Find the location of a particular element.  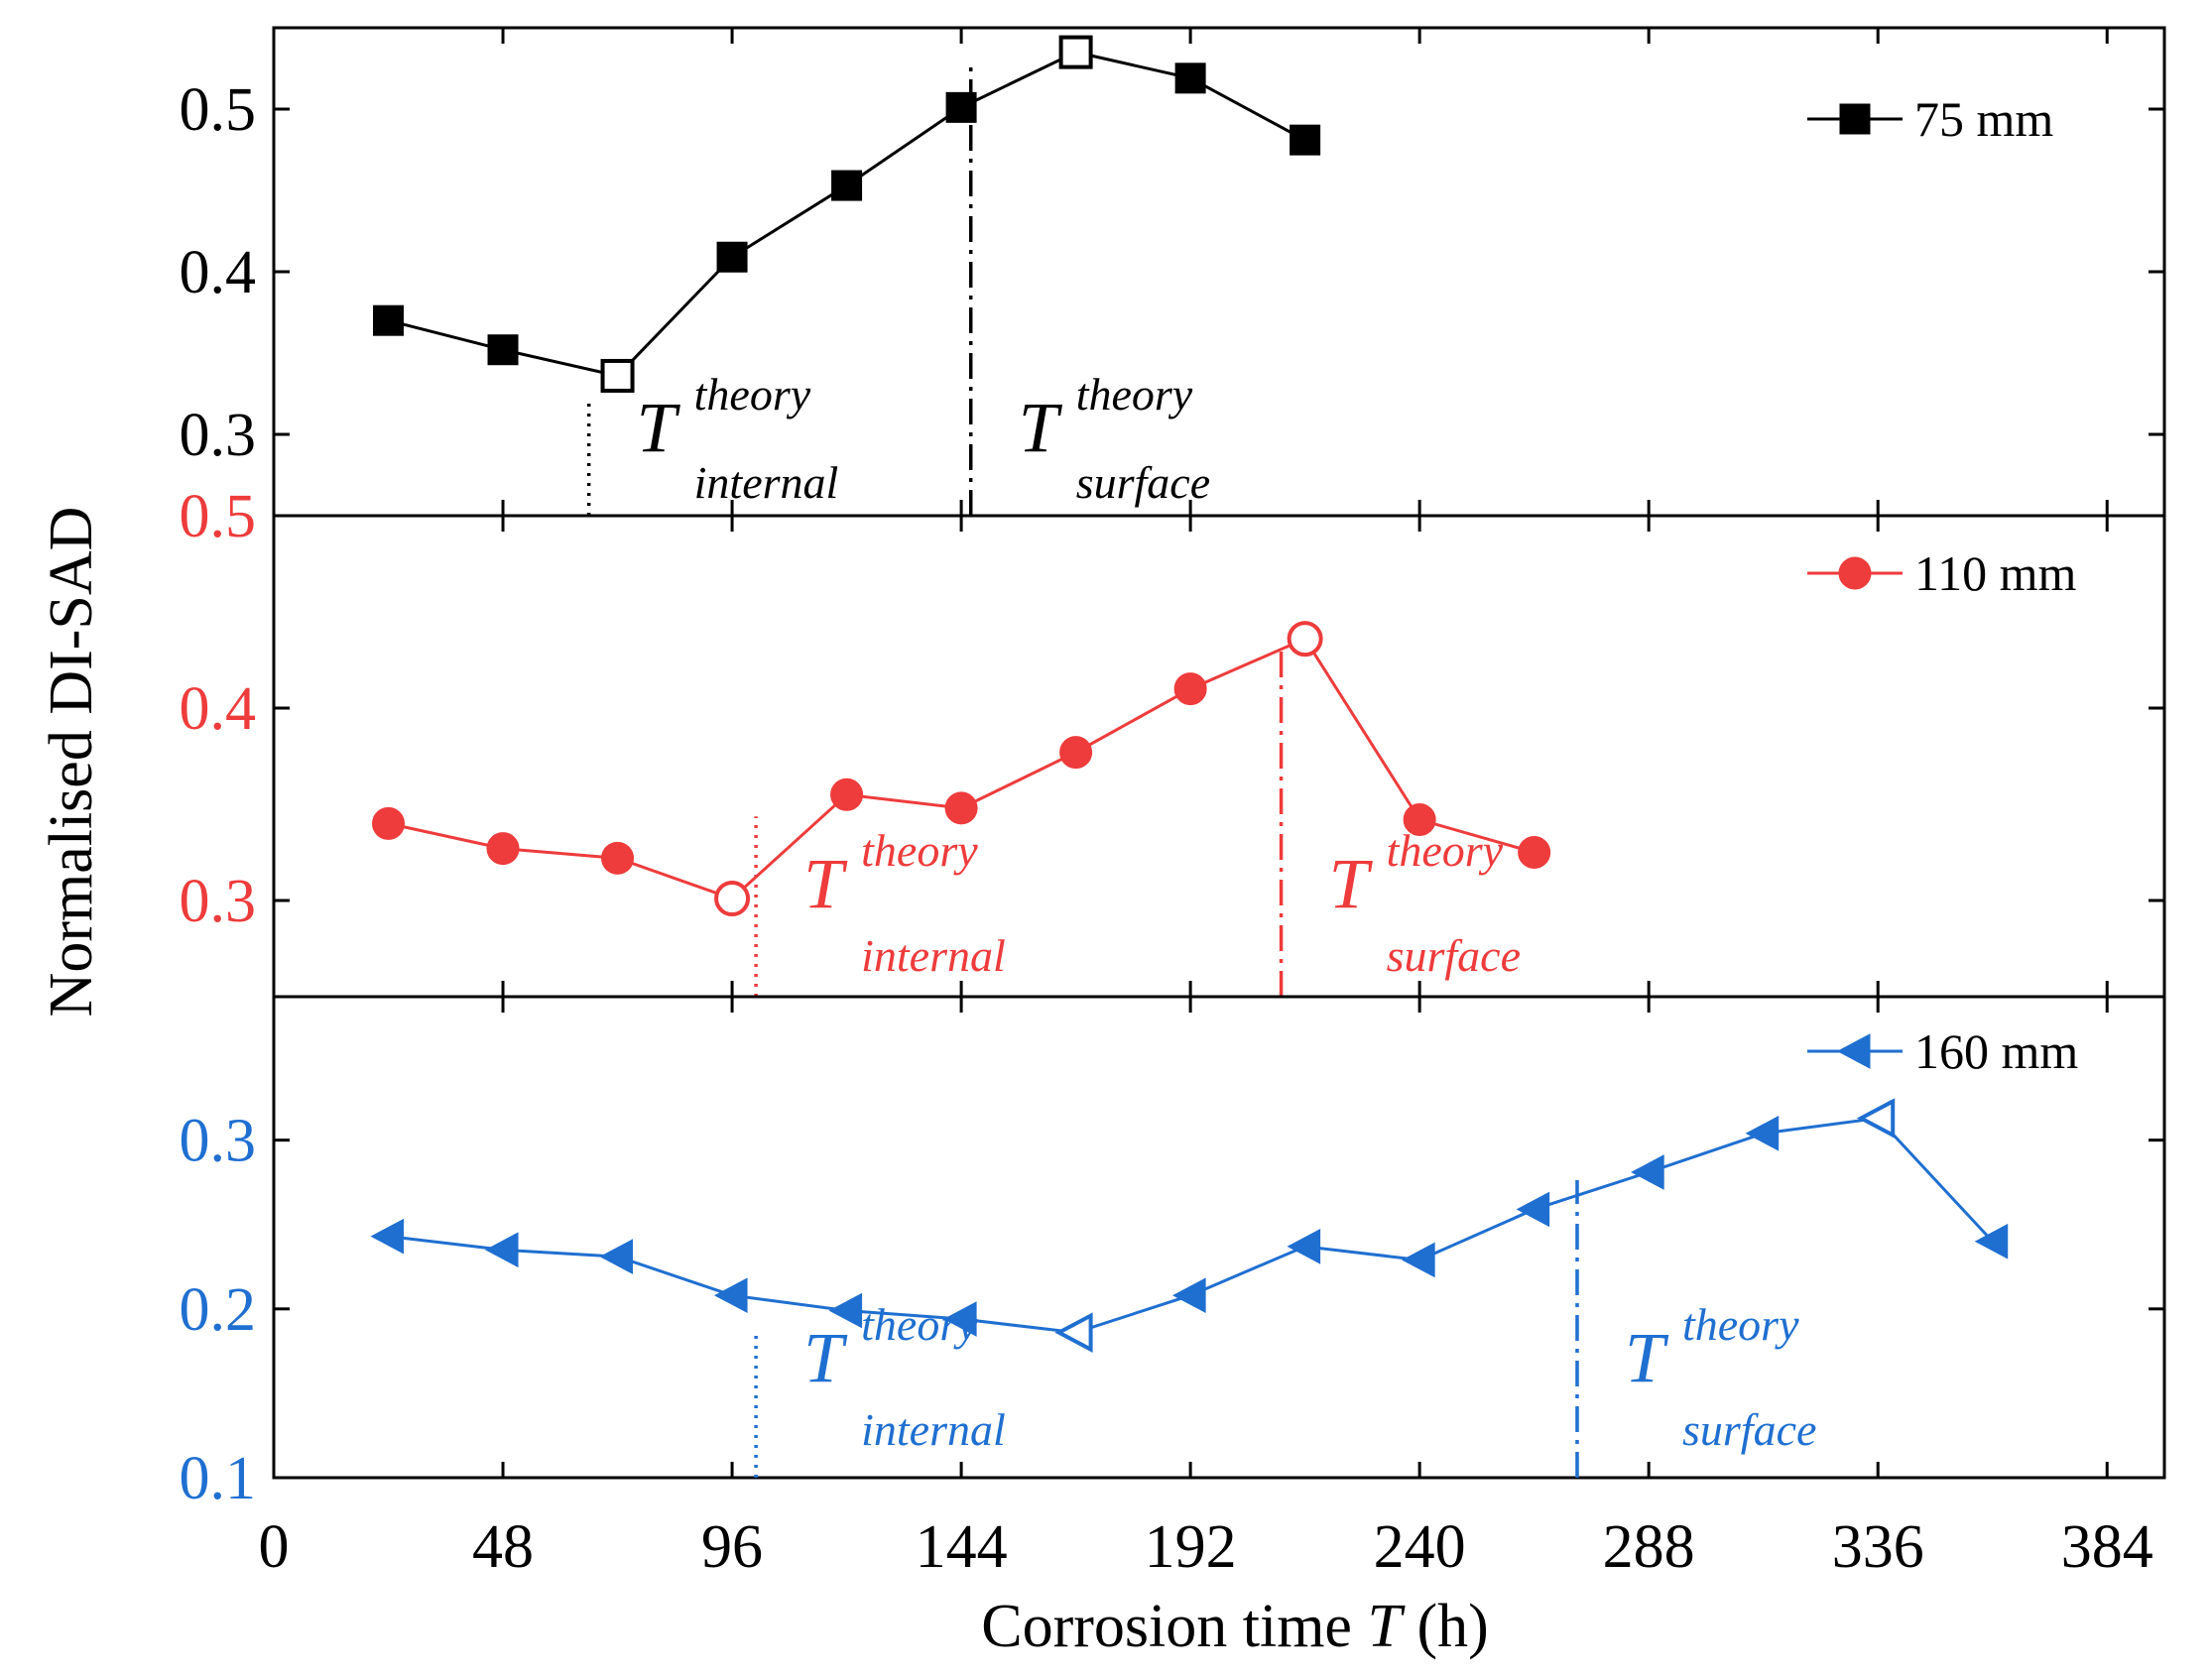

y-axis-title: Normalised DI-SAD is located at coordinates (71, 763).